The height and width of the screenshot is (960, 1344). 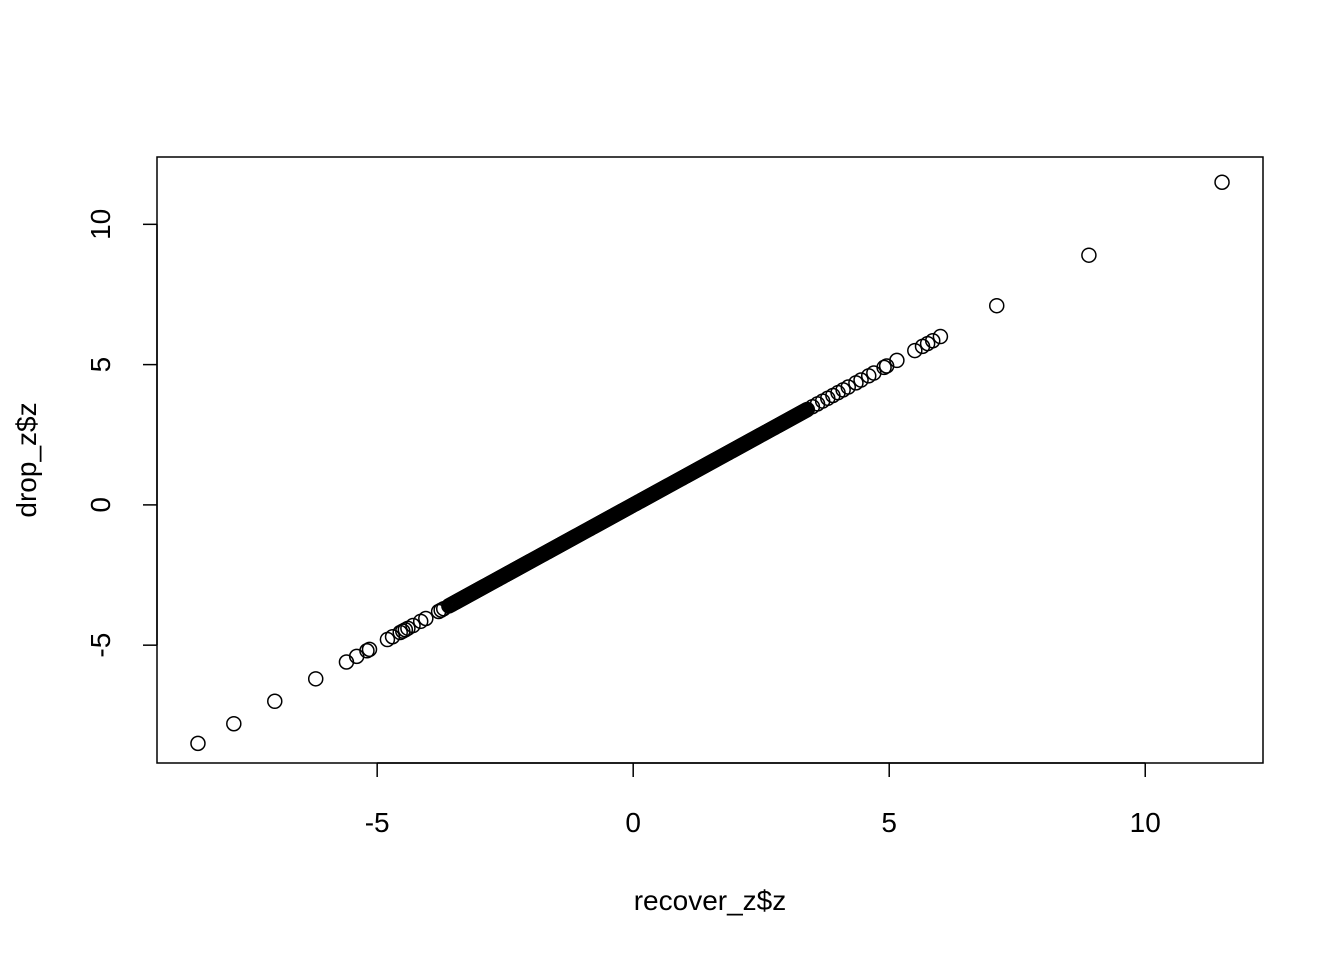 I want to click on y-tick-label: -5, so click(x=100, y=645).